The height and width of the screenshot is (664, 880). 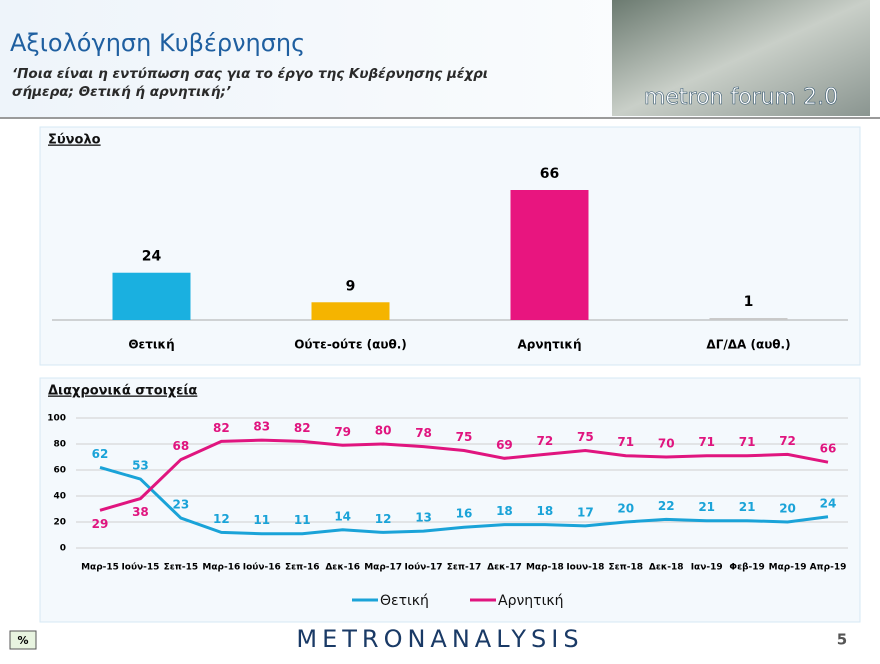 I want to click on logo-text: metron forum 2.0, so click(x=741, y=97).